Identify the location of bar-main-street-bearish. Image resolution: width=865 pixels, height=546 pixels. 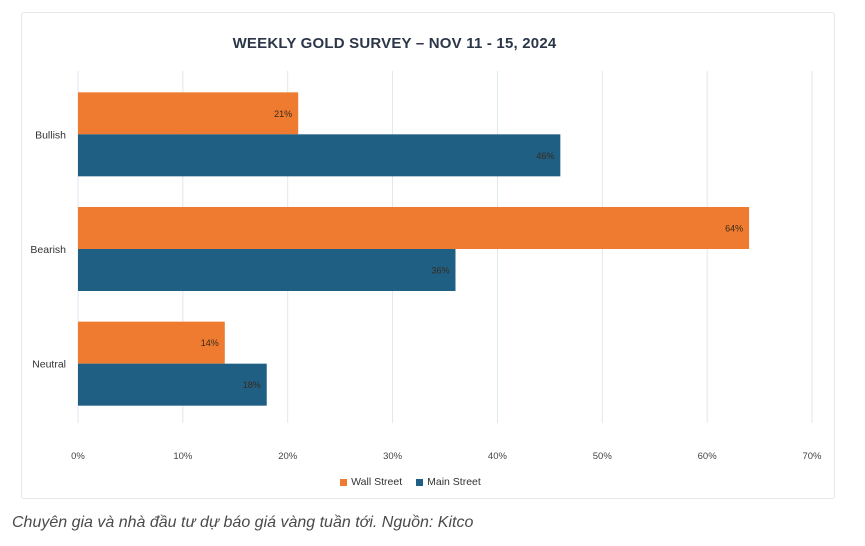
(267, 270).